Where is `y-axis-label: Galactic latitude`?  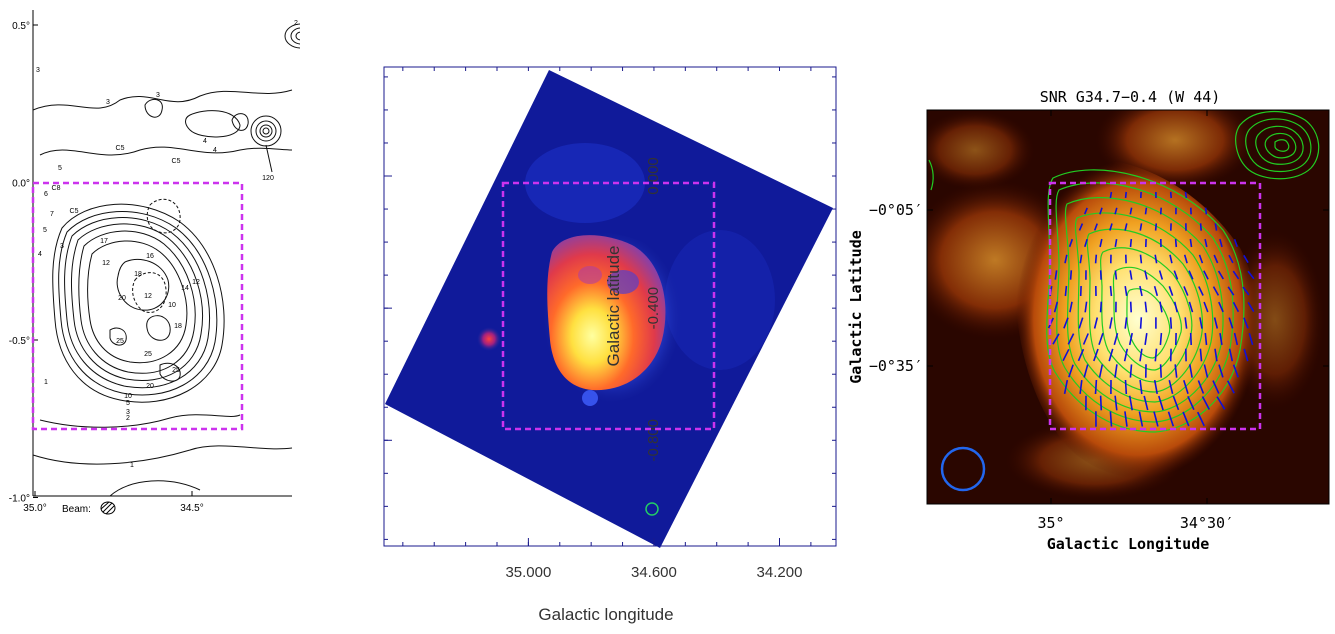
y-axis-label: Galactic latitude is located at coordinates (613, 306).